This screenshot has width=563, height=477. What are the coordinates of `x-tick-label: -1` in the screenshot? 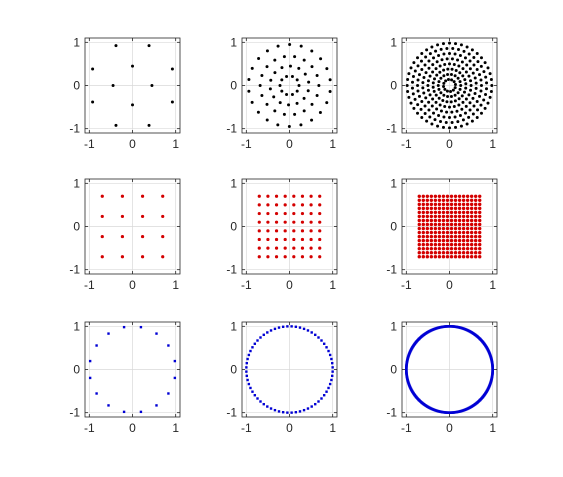 It's located at (406, 285).